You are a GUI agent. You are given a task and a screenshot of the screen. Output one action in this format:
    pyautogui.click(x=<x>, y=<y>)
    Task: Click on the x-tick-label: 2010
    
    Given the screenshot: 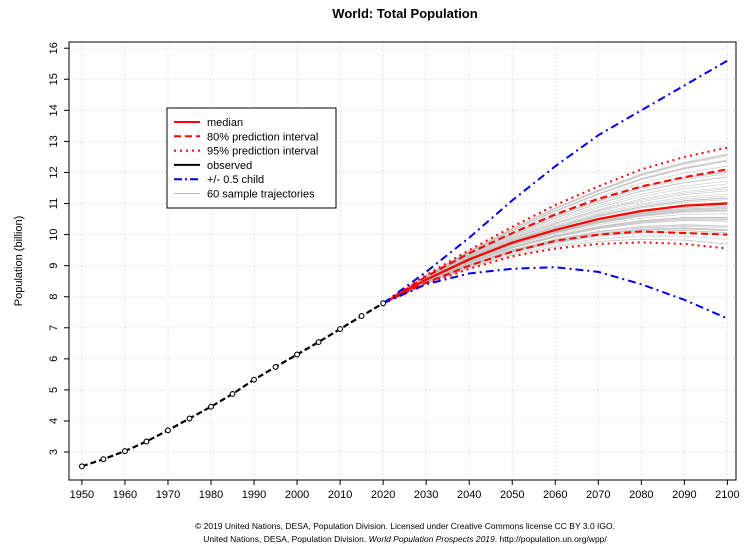 What is the action you would take?
    pyautogui.click(x=340, y=495)
    